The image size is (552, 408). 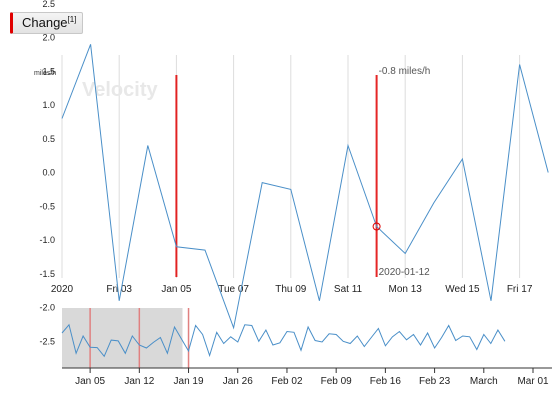 What do you see at coordinates (405, 71) in the screenshot?
I see `hover-value-label: -0.8 miles/h` at bounding box center [405, 71].